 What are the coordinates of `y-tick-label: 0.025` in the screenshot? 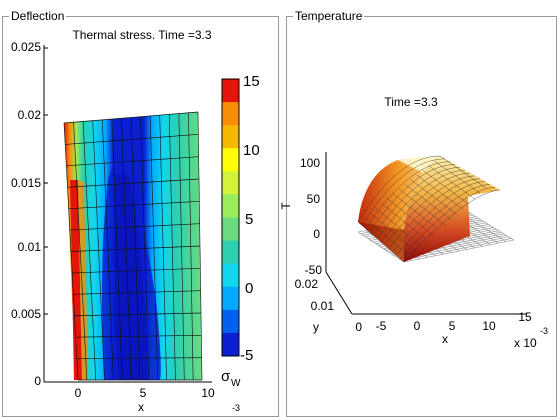 It's located at (26, 47).